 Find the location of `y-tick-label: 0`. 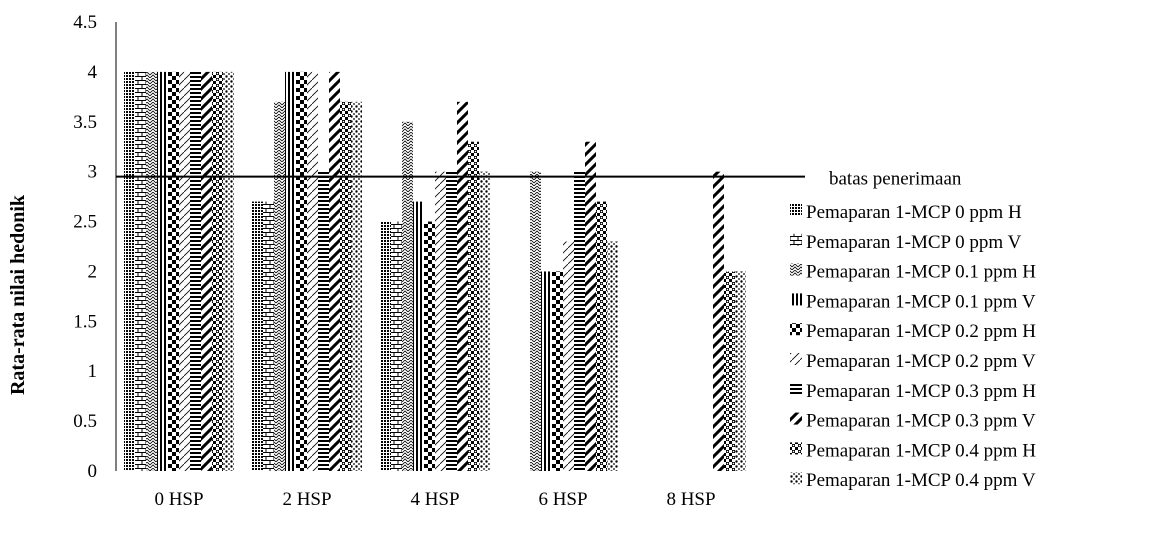

y-tick-label: 0 is located at coordinates (93, 471).